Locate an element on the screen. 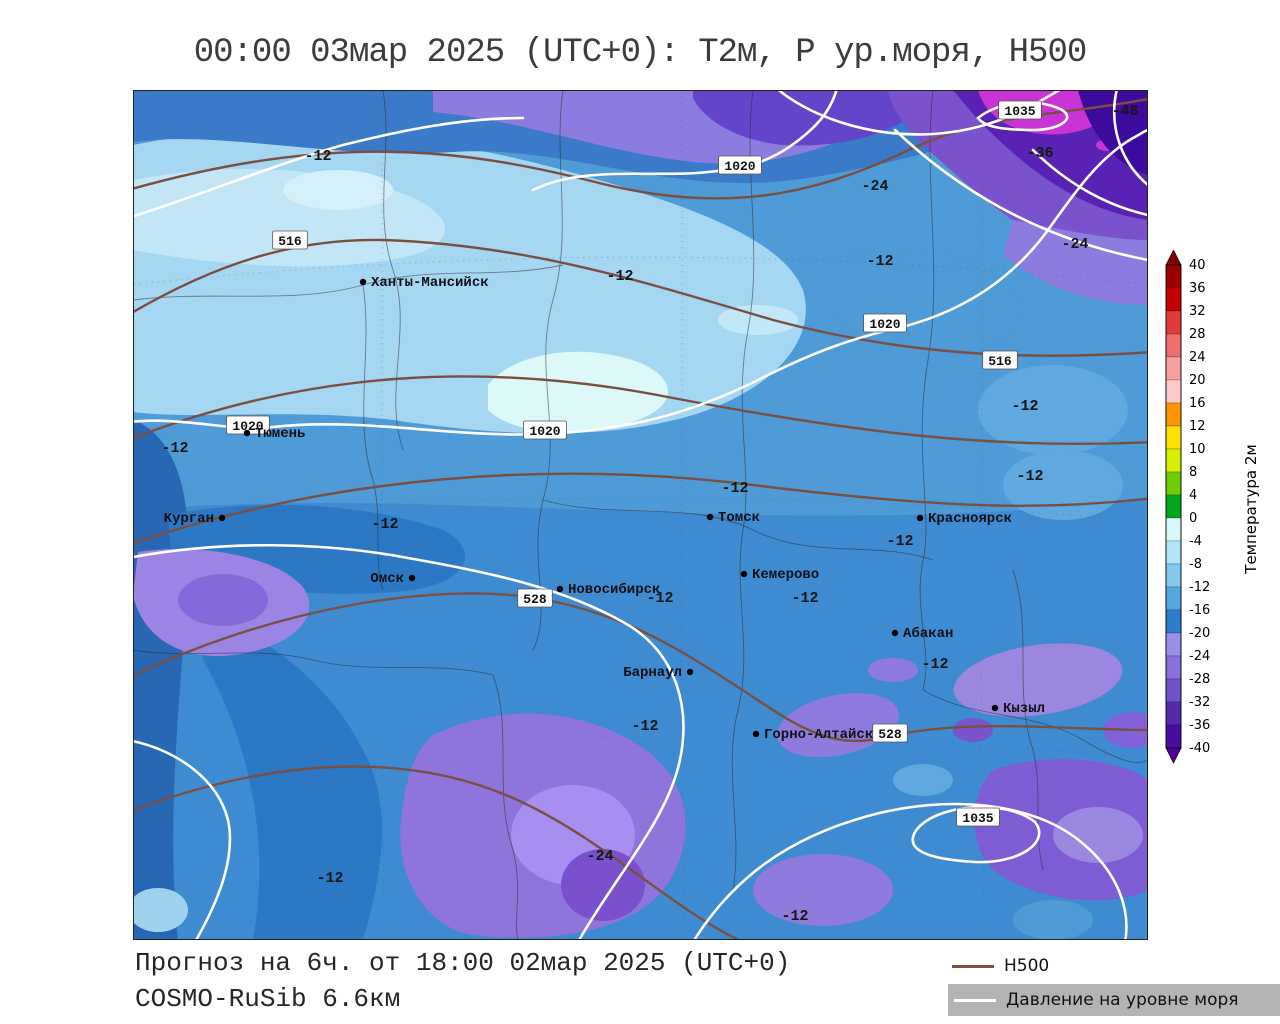  colorbar-outline is located at coordinates (1173, 506).